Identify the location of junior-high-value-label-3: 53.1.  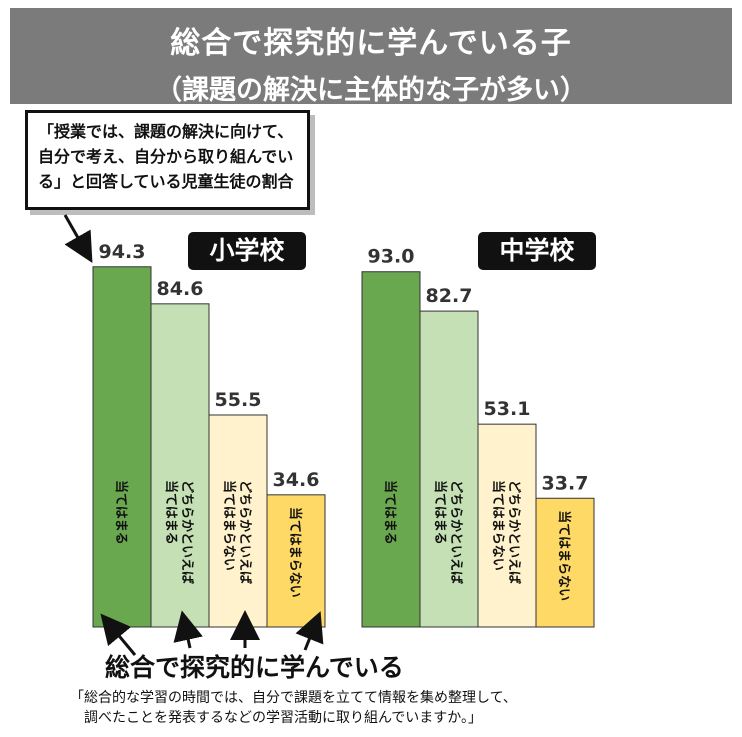
(507, 409).